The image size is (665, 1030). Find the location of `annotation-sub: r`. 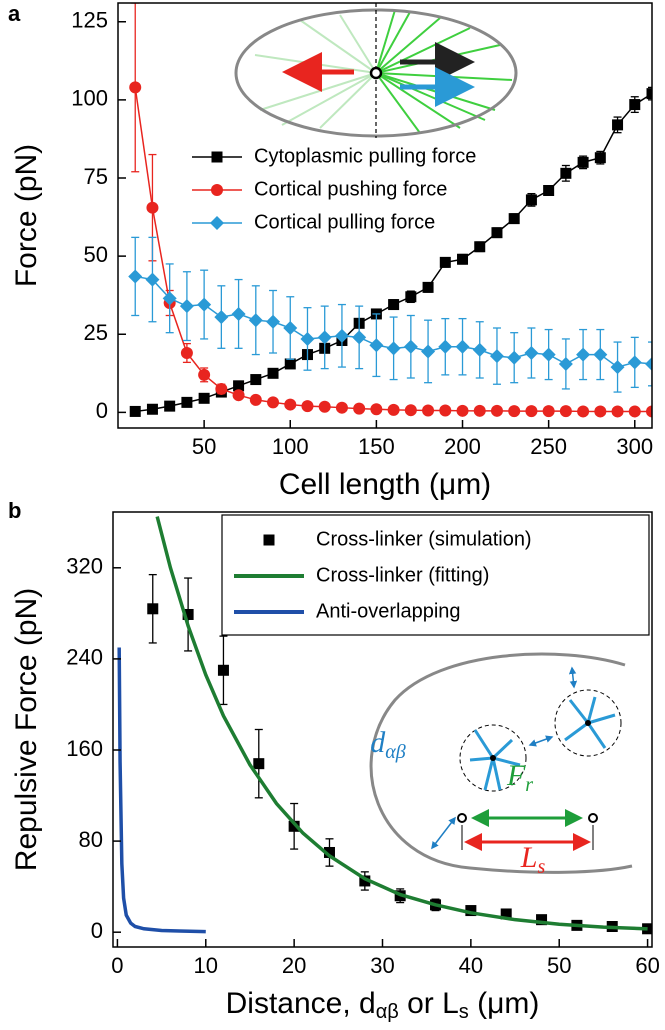

annotation-sub: r is located at coordinates (529, 785).